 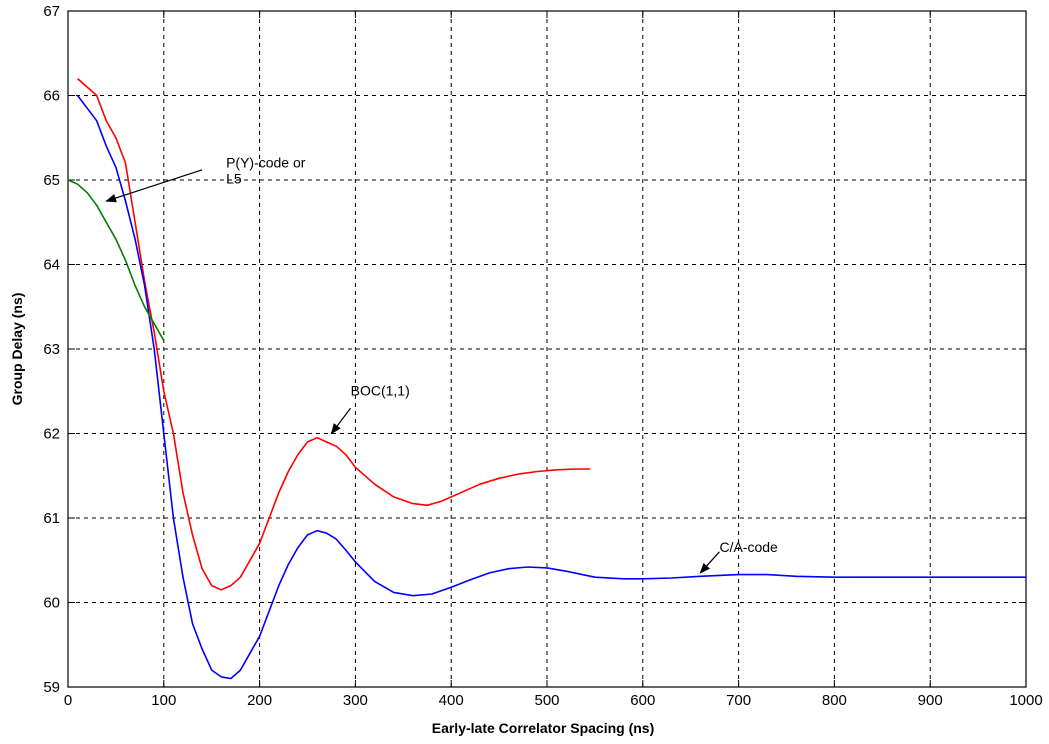 I want to click on x-tick-label: 100, so click(x=163, y=700).